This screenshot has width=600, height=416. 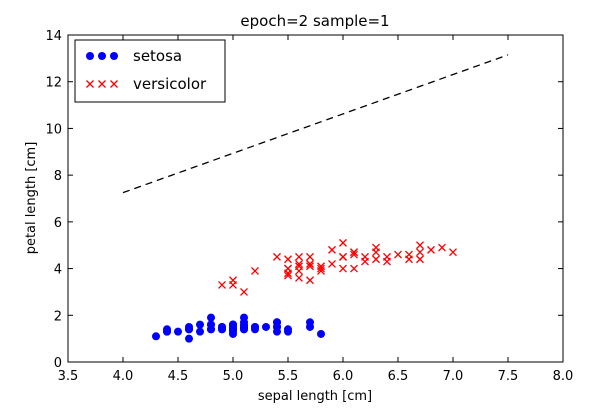 I want to click on legend-marker-setosa, so click(x=102, y=56).